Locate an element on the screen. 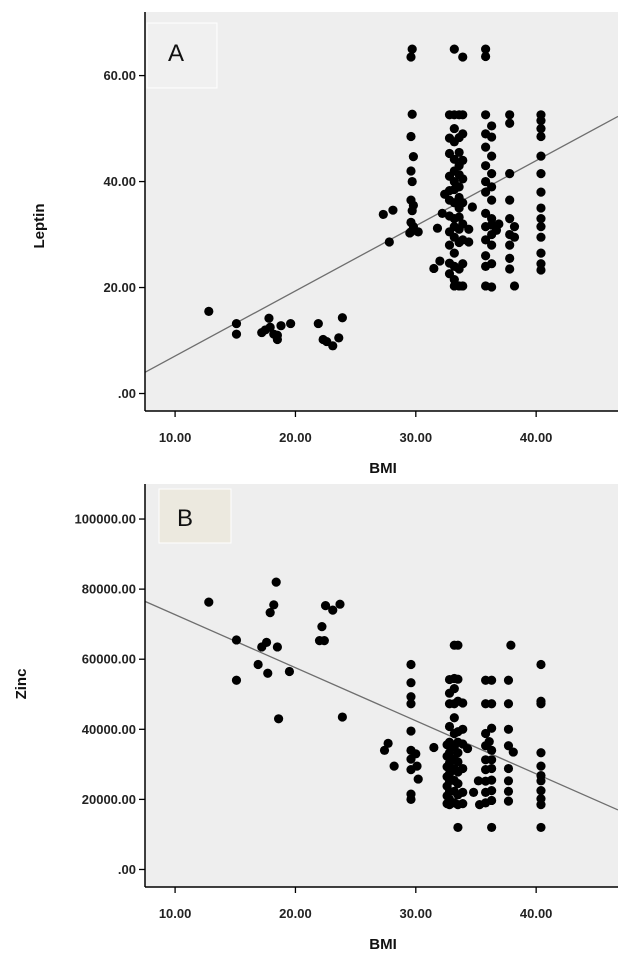 Image resolution: width=618 pixels, height=953 pixels. y-tick-label: 60.00 is located at coordinates (119, 75).